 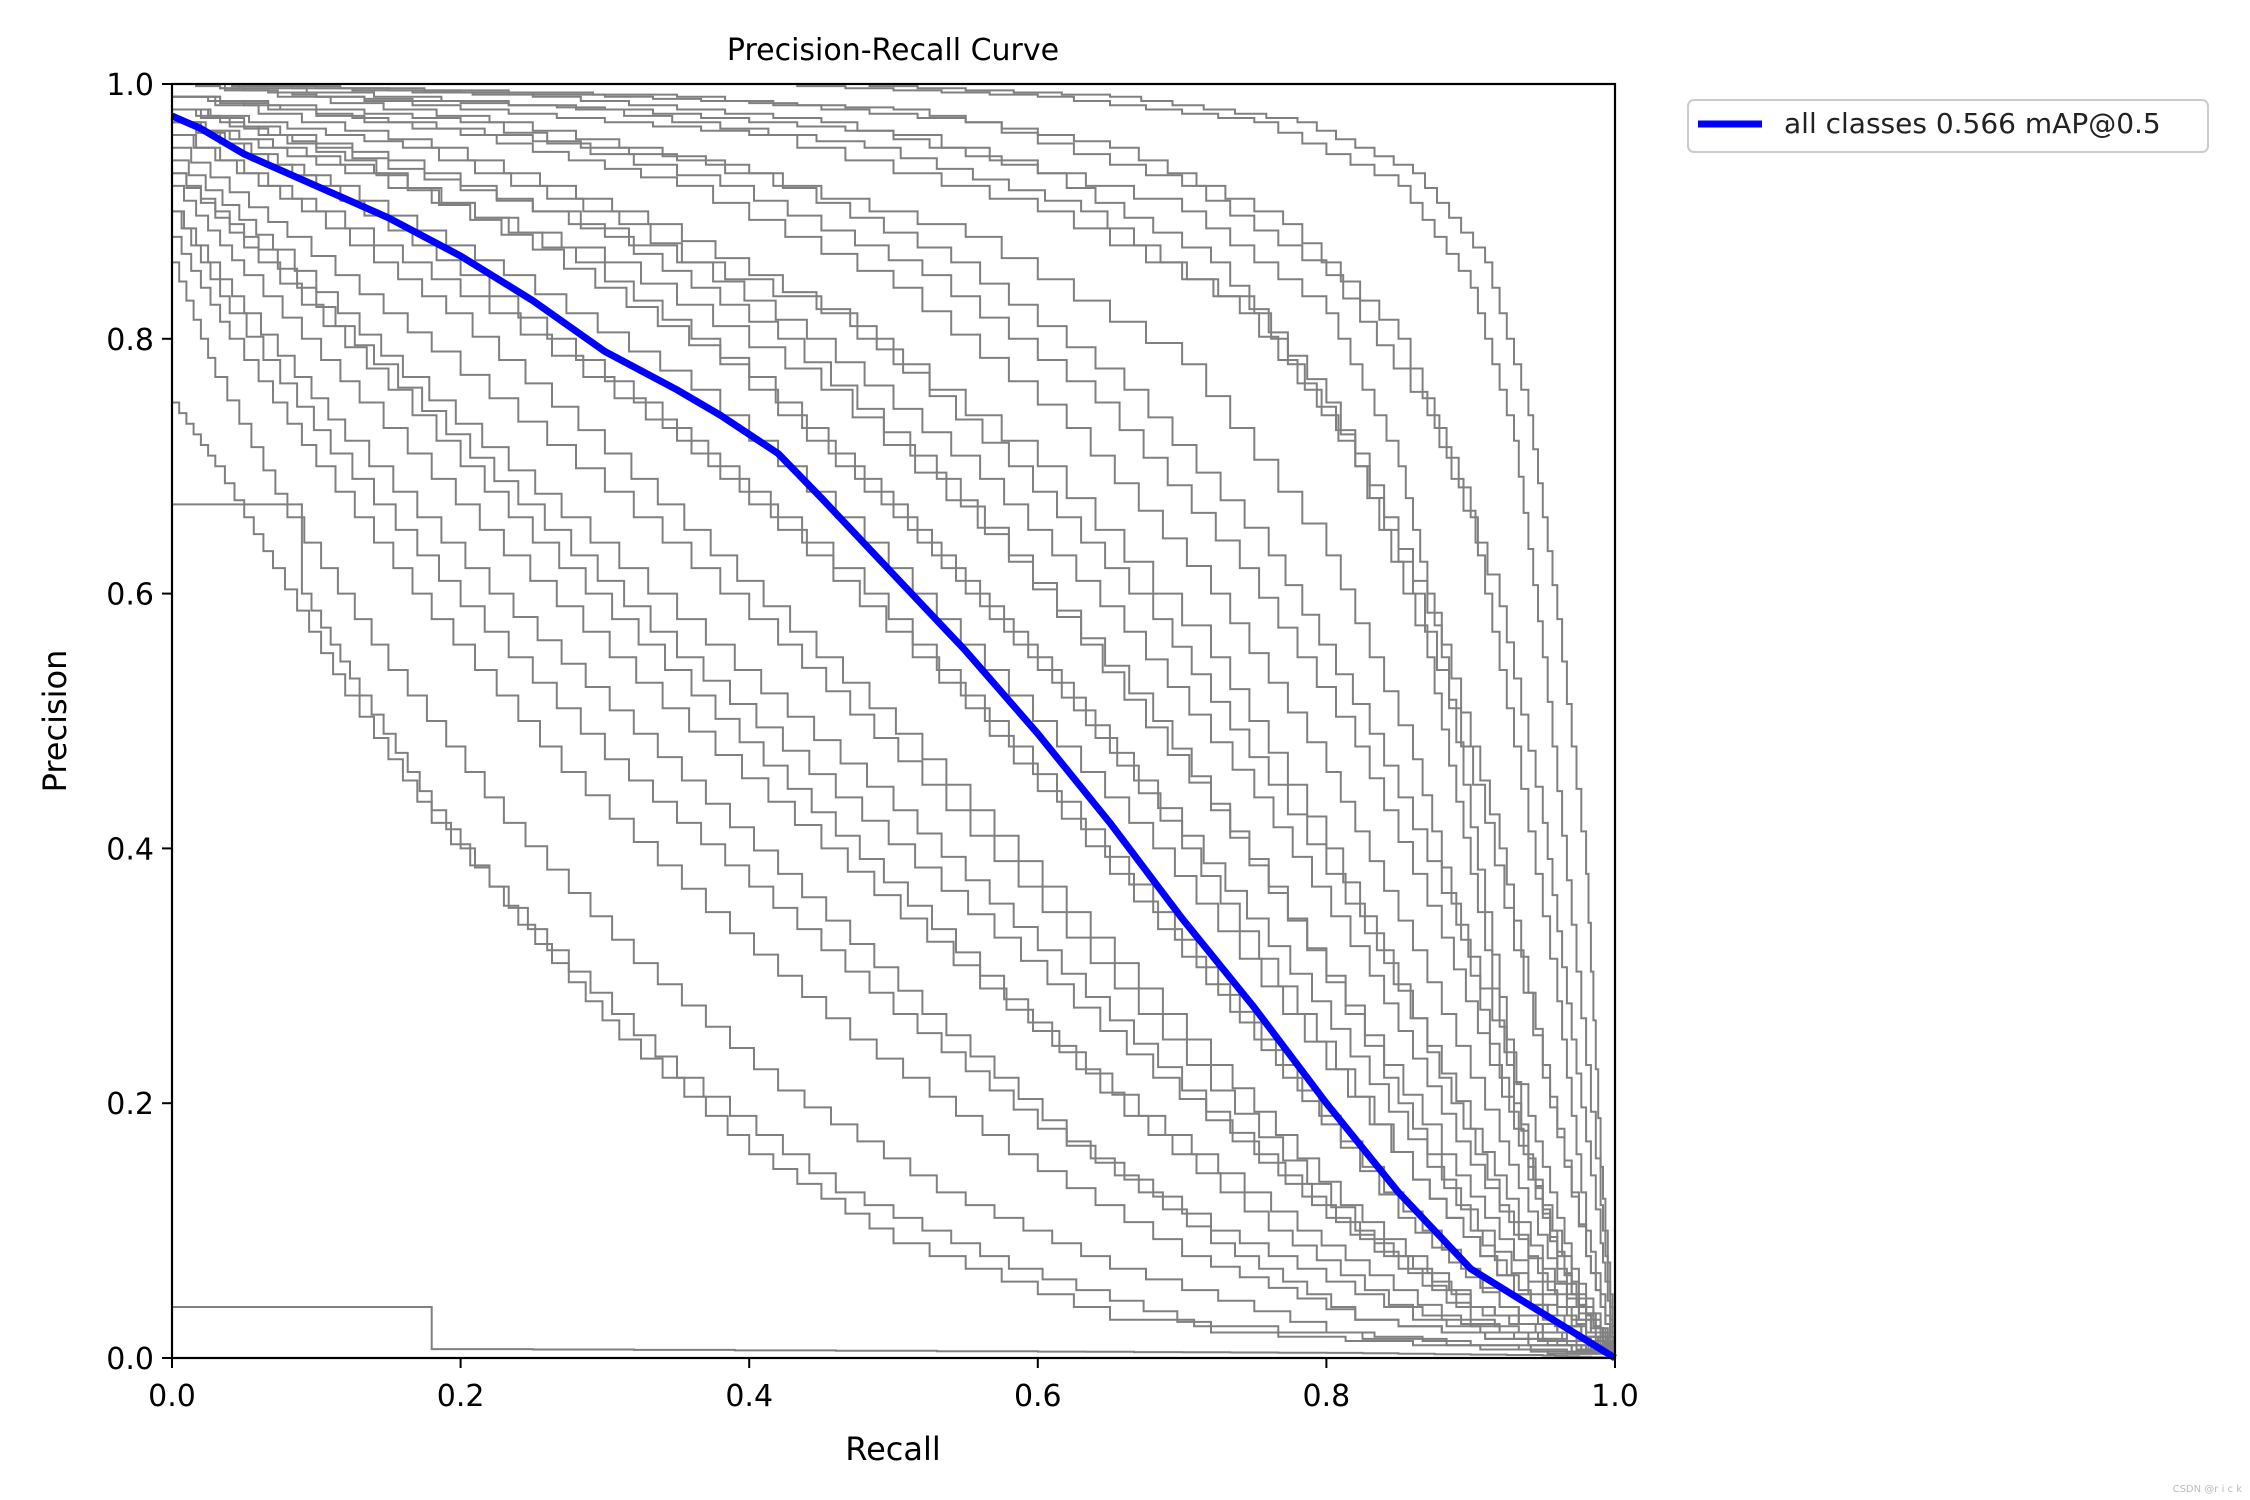 What do you see at coordinates (1972, 123) in the screenshot?
I see `legend-label-all-classes: all classes 0.566 mAP@0.5` at bounding box center [1972, 123].